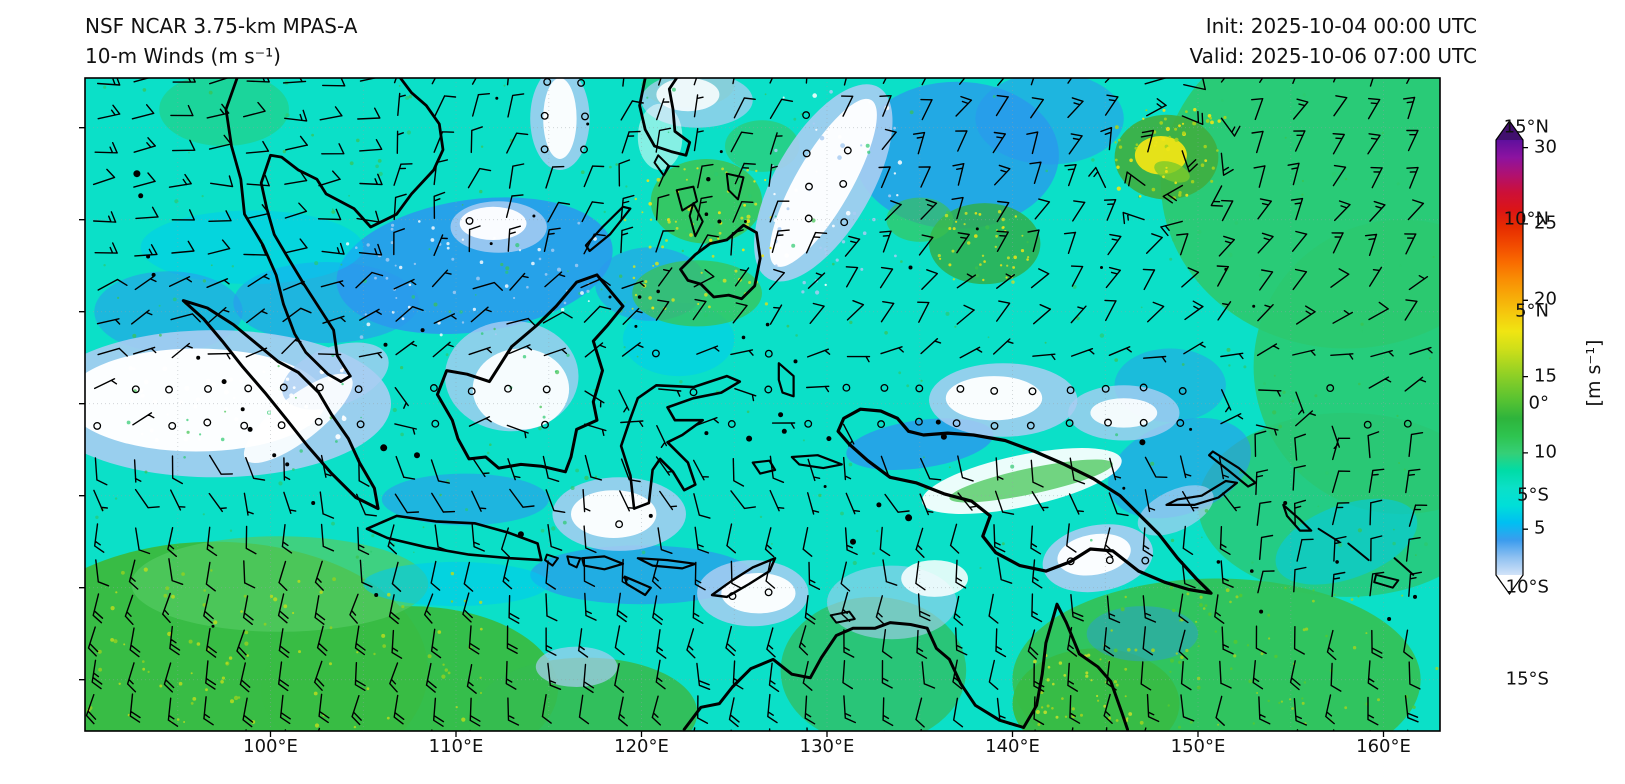 Image resolution: width=1625 pixels, height=784 pixels. What do you see at coordinates (842, 617) in the screenshot?
I see `coastline-melville-island` at bounding box center [842, 617].